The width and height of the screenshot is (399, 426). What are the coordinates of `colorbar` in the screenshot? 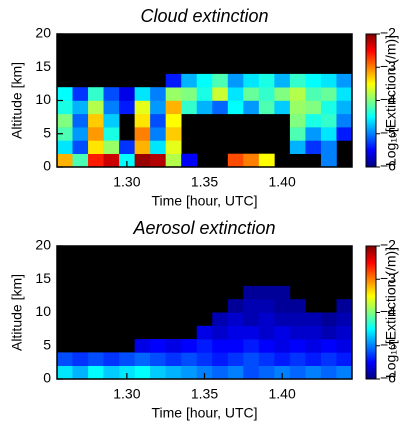 It's located at (371, 312).